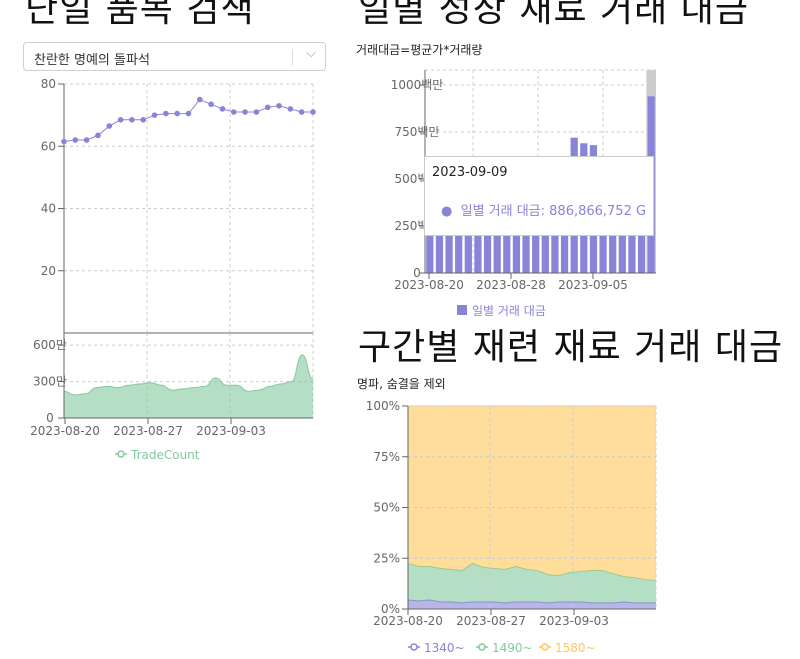  I want to click on price-y-tick-label: 80, so click(48, 84).